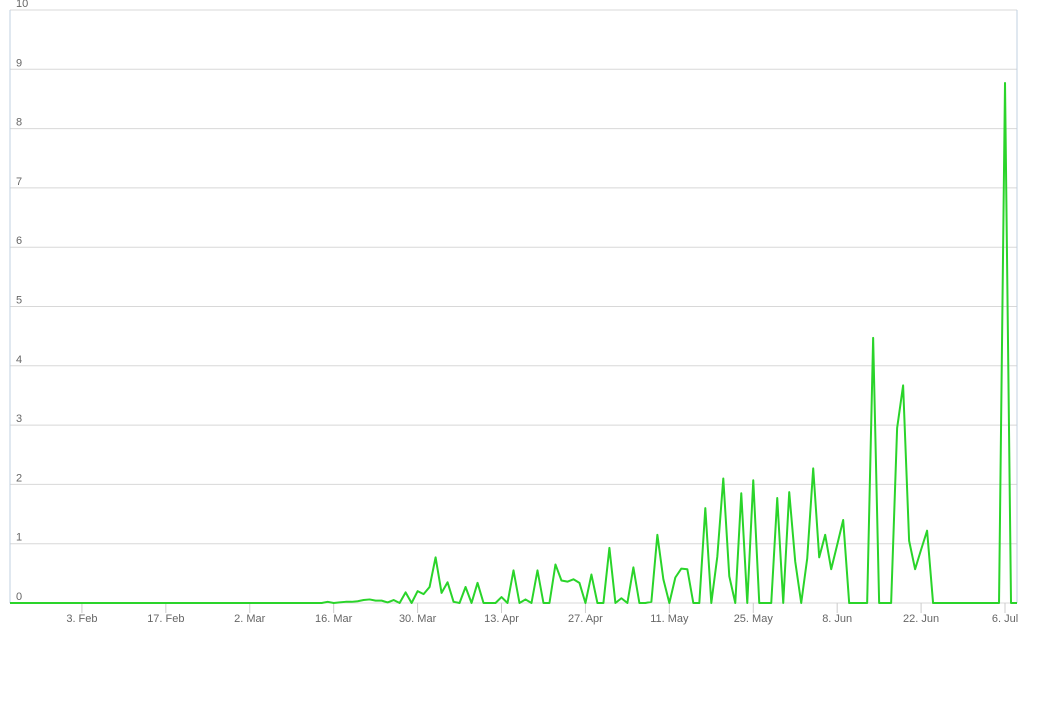  I want to click on x-tick-label: 30. Mar, so click(418, 619).